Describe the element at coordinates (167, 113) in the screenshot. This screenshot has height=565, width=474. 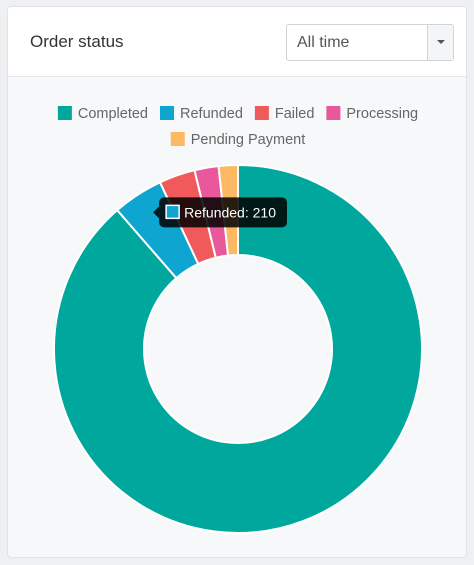
I see `legend-swatch-refunded` at that location.